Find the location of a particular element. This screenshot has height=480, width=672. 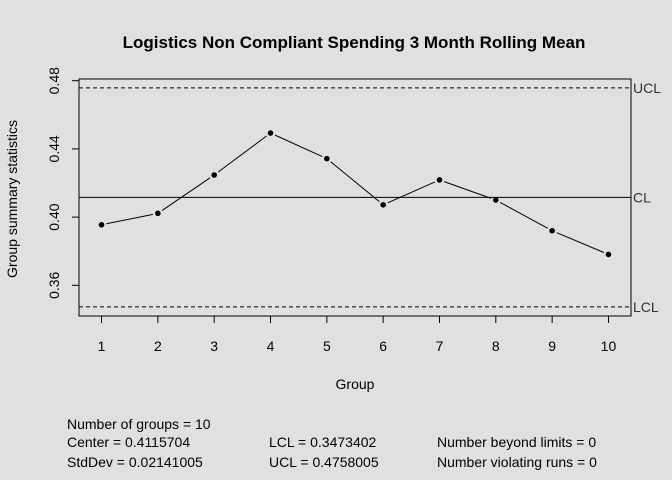

x-tick-label: 8 is located at coordinates (496, 346).